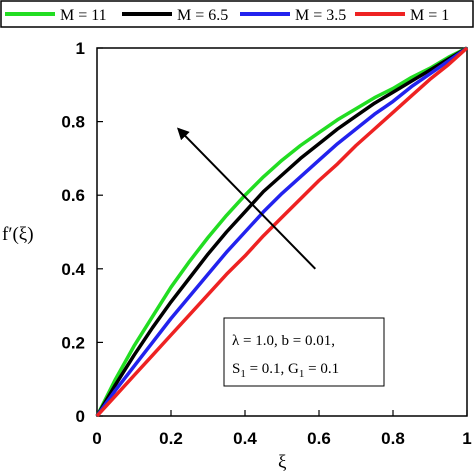 The height and width of the screenshot is (475, 474). What do you see at coordinates (202, 15) in the screenshot?
I see `legend-label-m6-5: M = 6.5` at bounding box center [202, 15].